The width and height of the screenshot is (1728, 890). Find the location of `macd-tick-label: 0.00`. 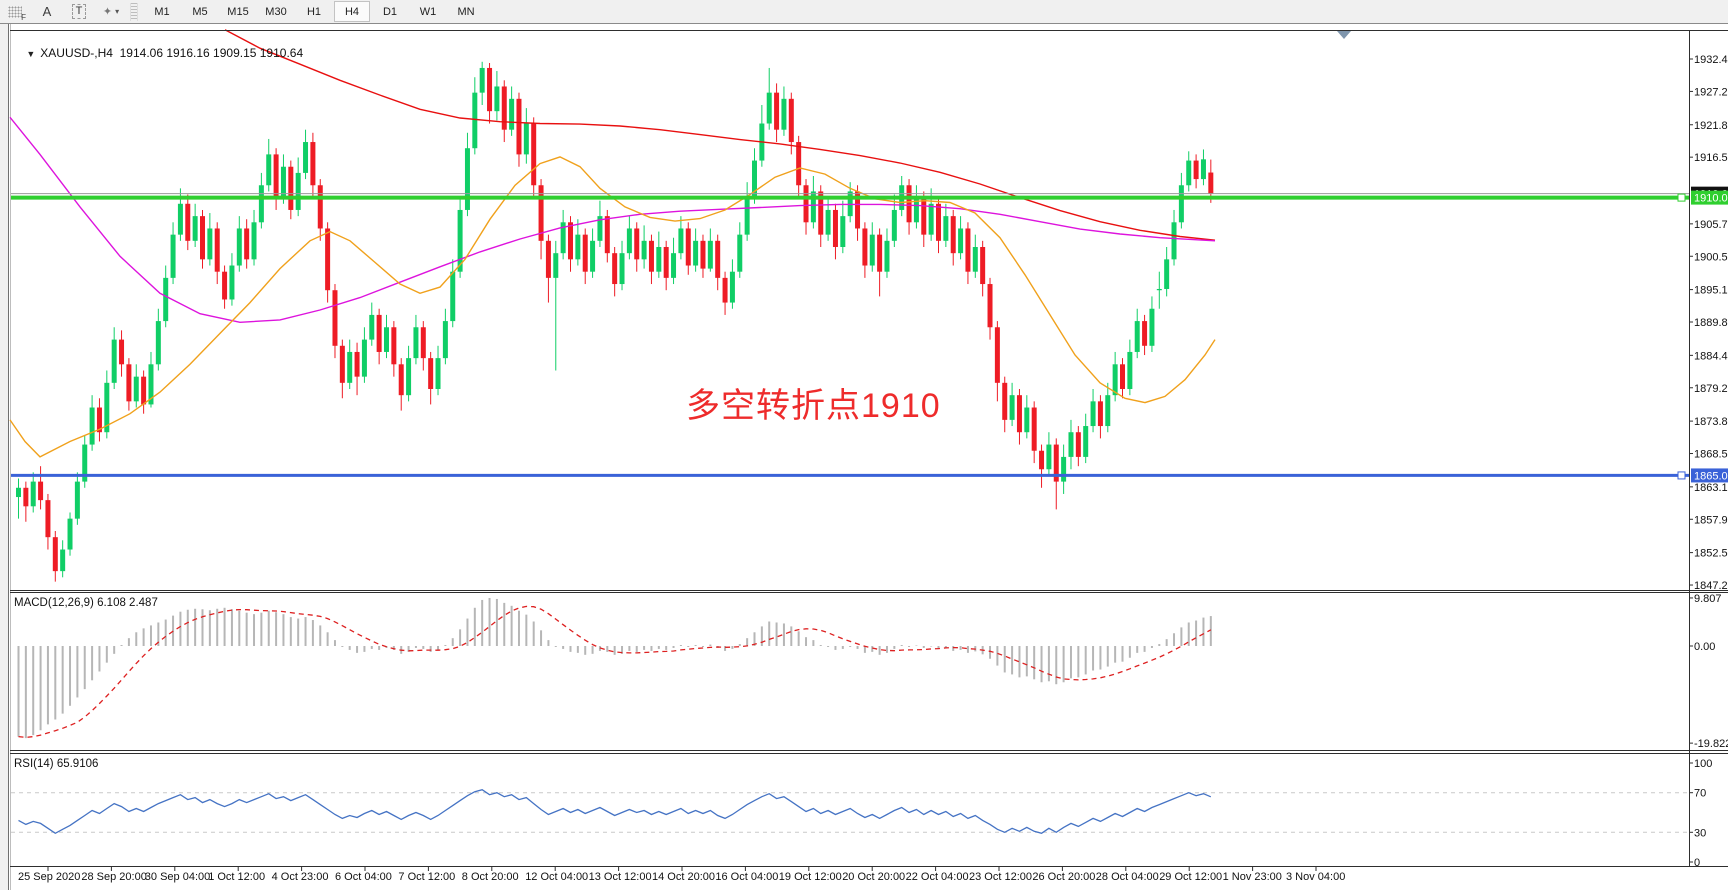

macd-tick-label: 0.00 is located at coordinates (1704, 647).